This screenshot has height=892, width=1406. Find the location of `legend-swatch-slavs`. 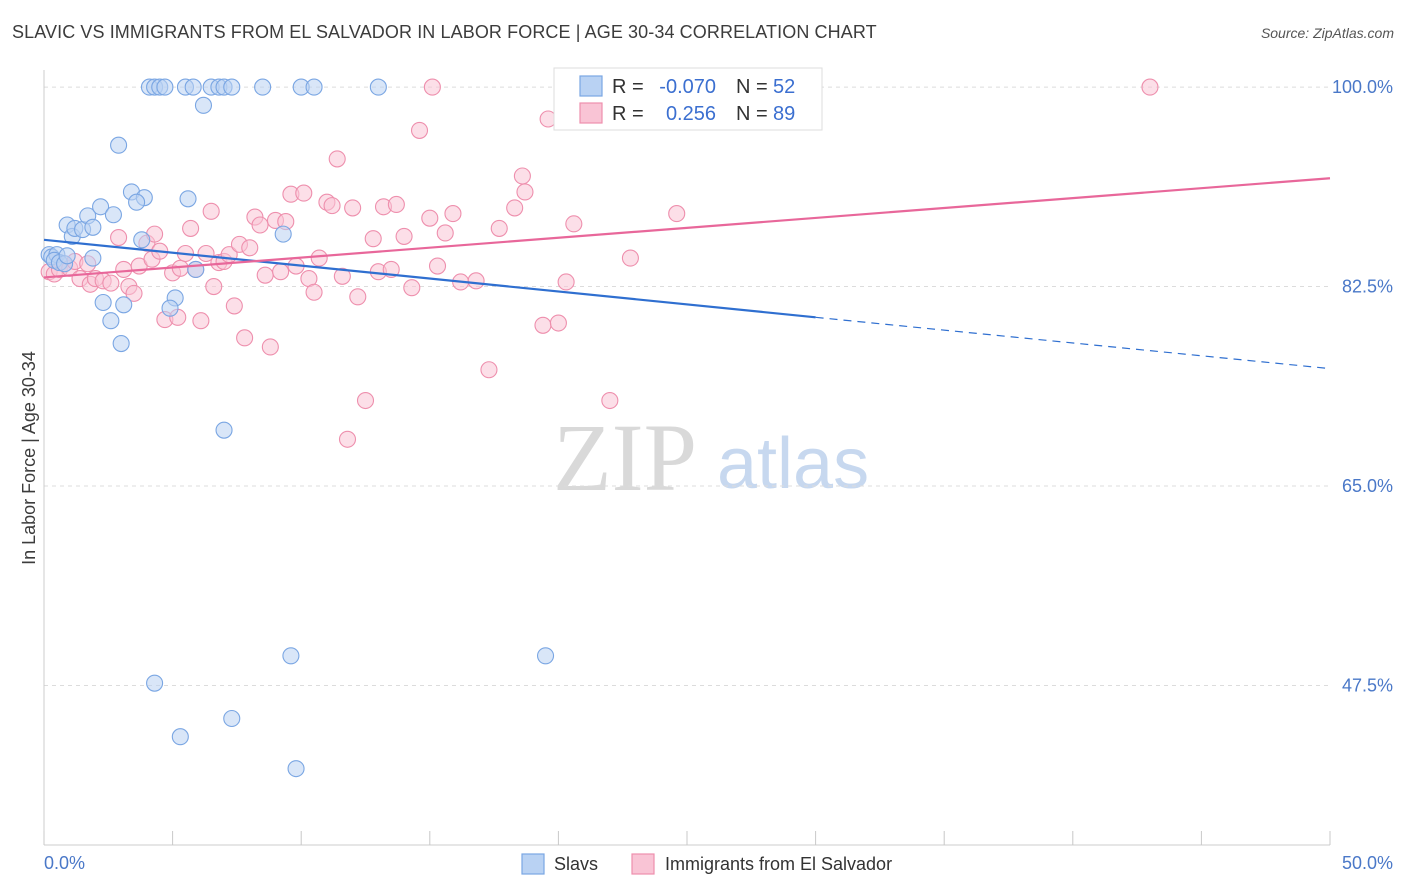

legend-swatch-slavs is located at coordinates (591, 86).